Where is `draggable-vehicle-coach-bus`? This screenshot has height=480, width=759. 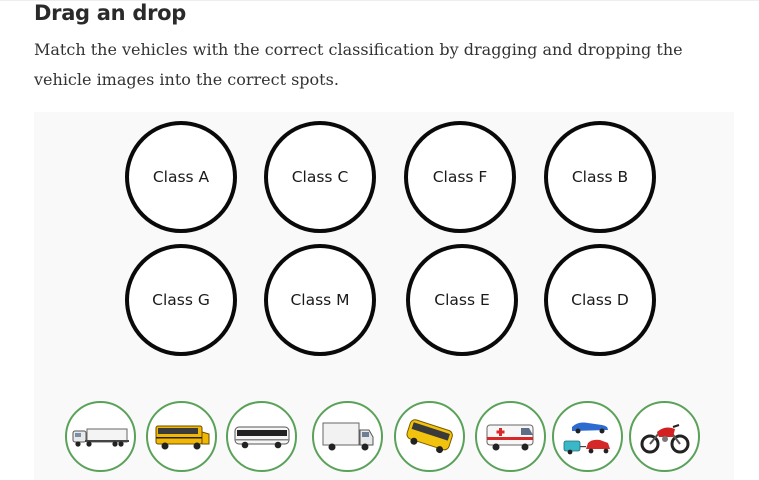
draggable-vehicle-coach-bus is located at coordinates (261, 436).